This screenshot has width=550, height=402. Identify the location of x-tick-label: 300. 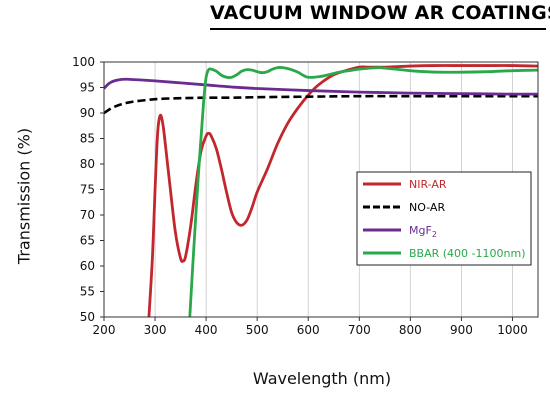
(155, 330).